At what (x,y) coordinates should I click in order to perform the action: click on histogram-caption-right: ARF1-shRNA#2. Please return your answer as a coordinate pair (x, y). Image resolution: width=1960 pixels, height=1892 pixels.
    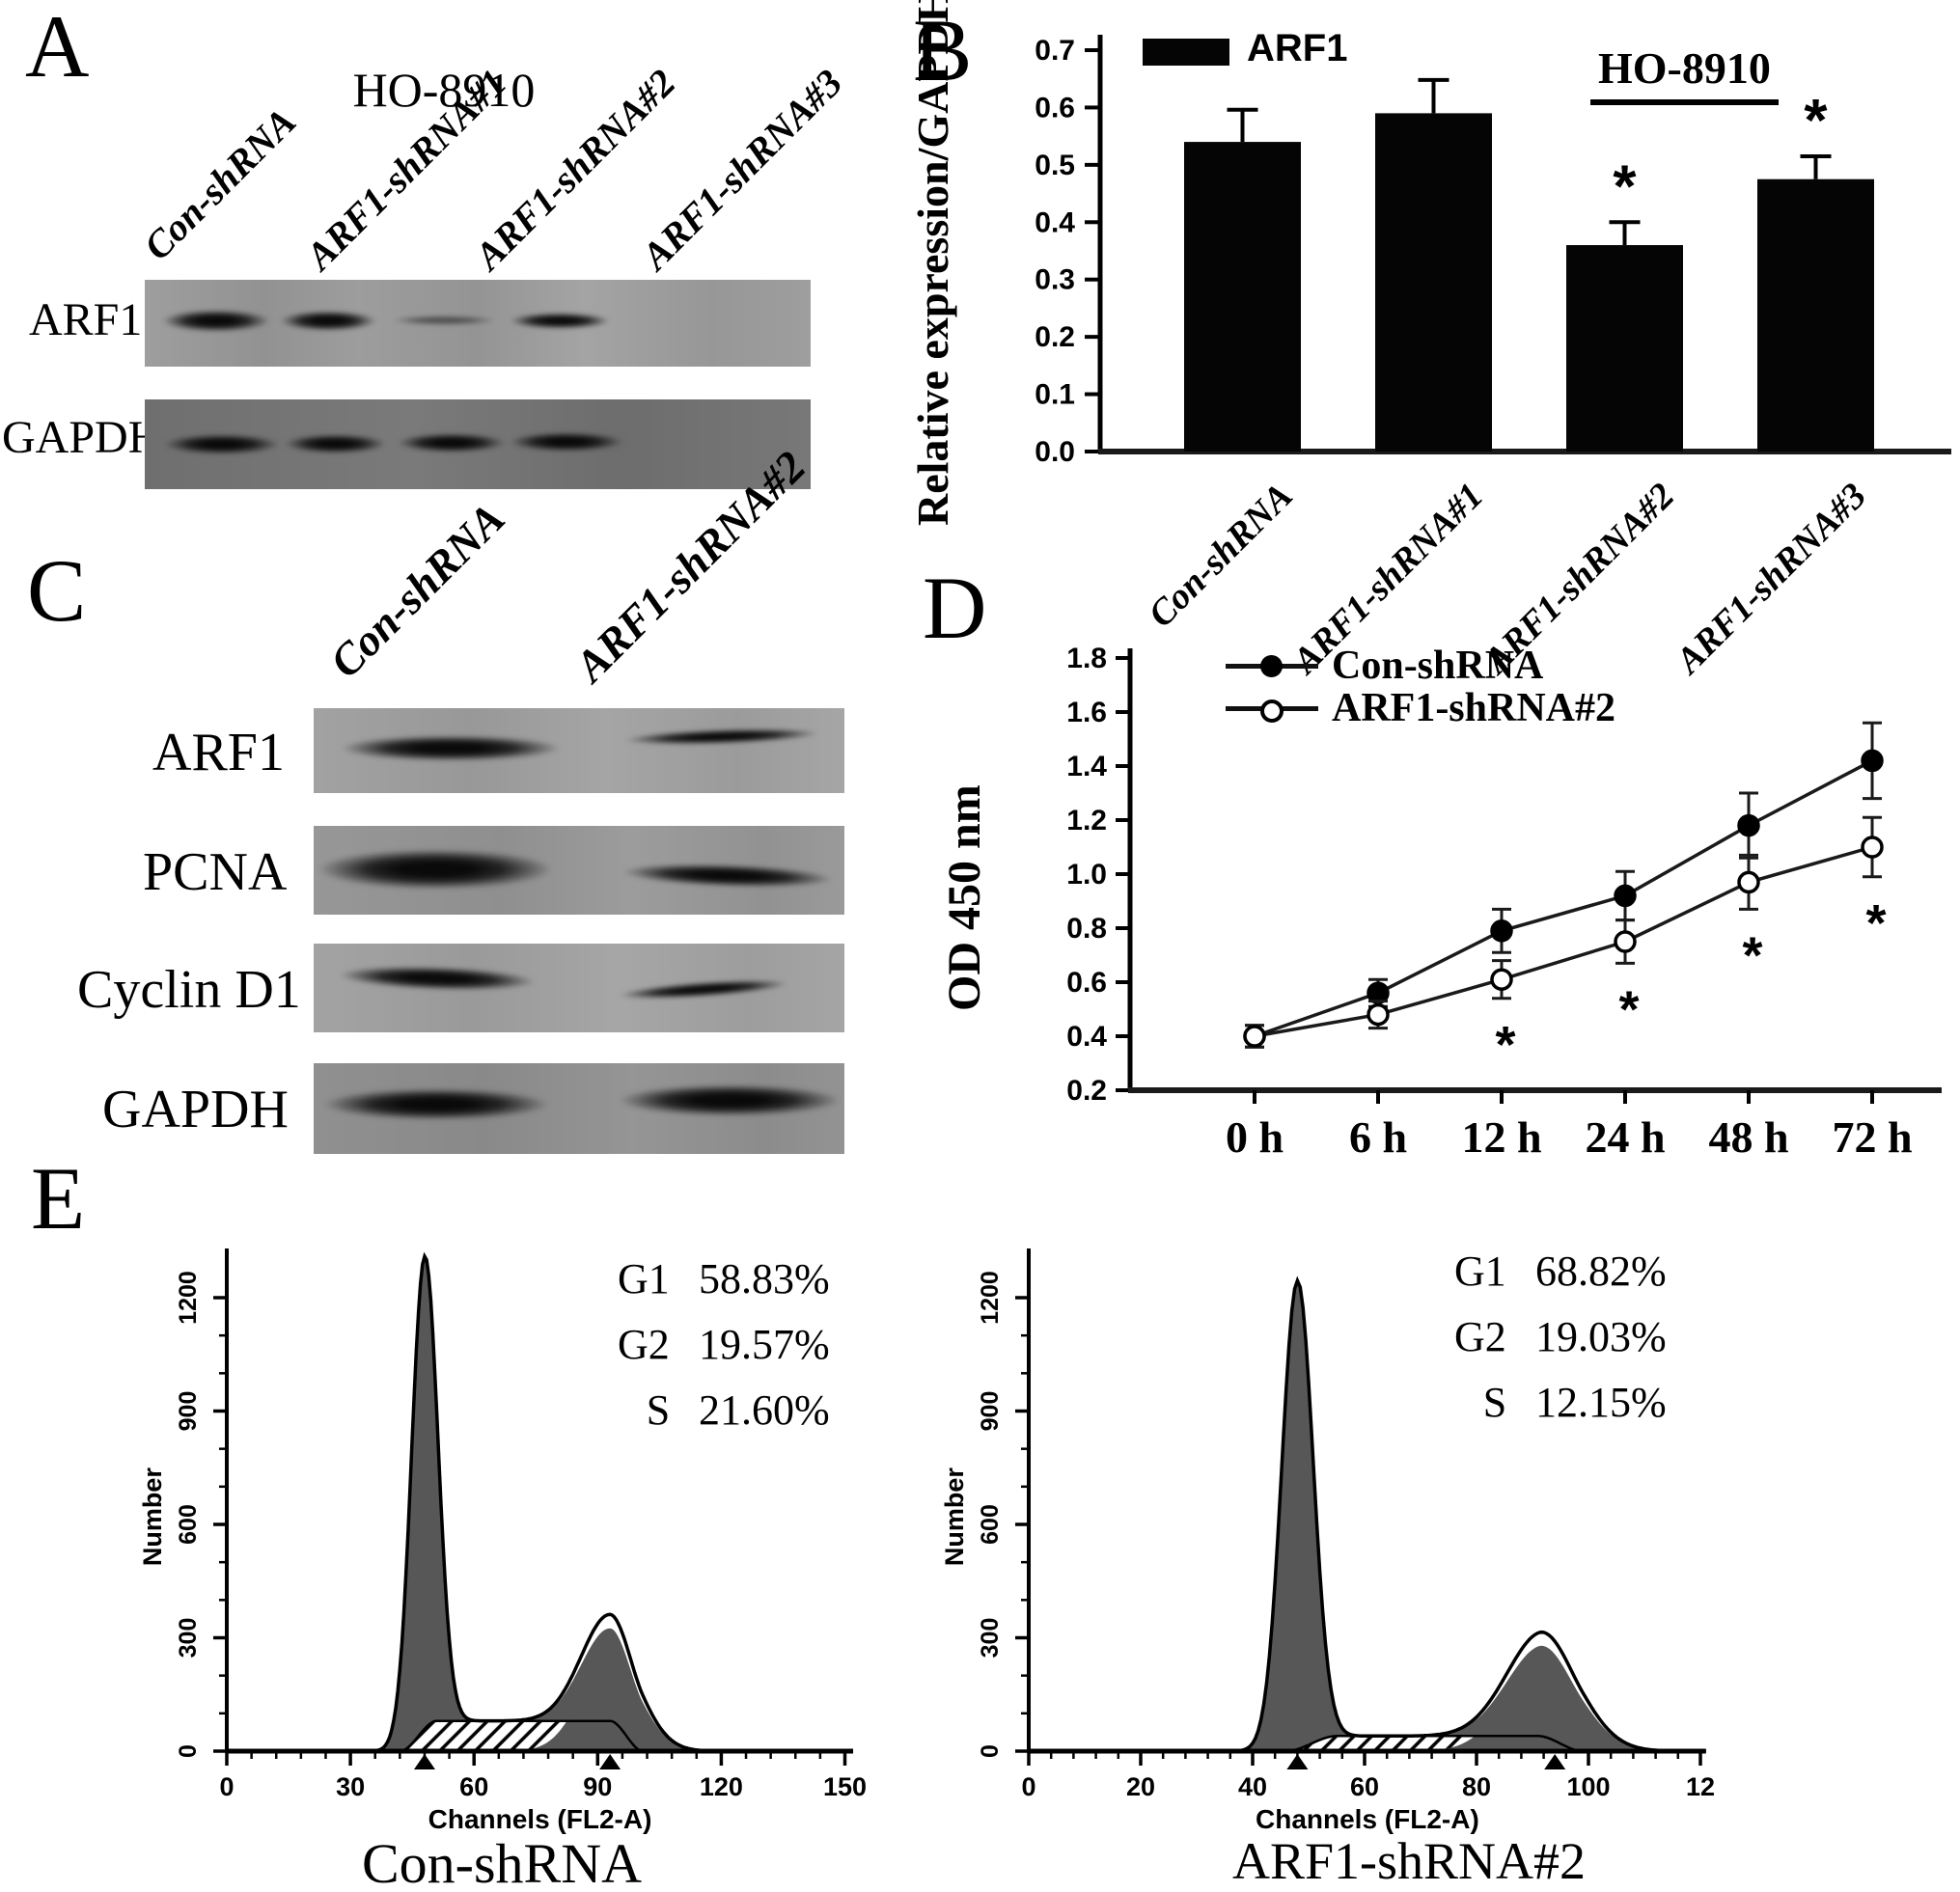
    Looking at the image, I should click on (1409, 1861).